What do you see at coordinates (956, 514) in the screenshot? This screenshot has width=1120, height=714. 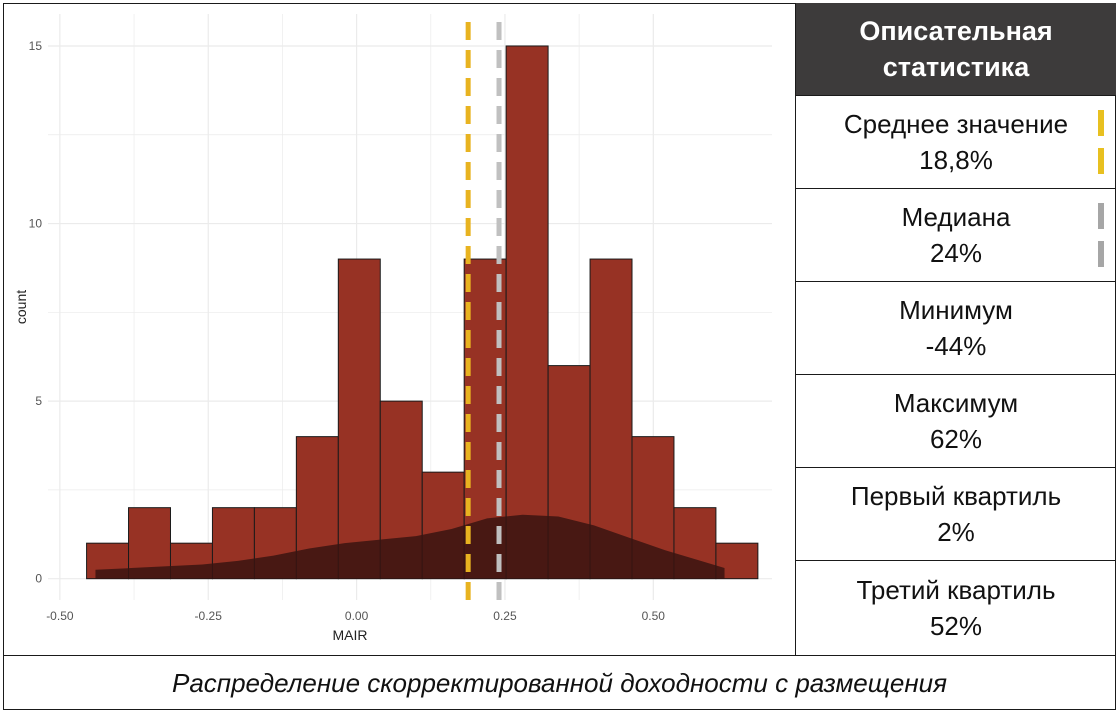 I see `stat-row: Первый квартиль 2%` at bounding box center [956, 514].